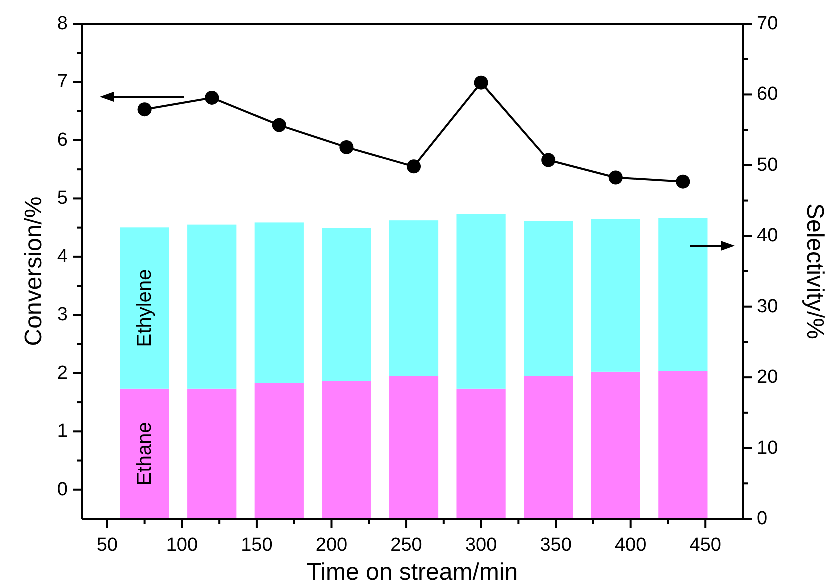  I want to click on y-tick-label: 8, so click(62, 24).